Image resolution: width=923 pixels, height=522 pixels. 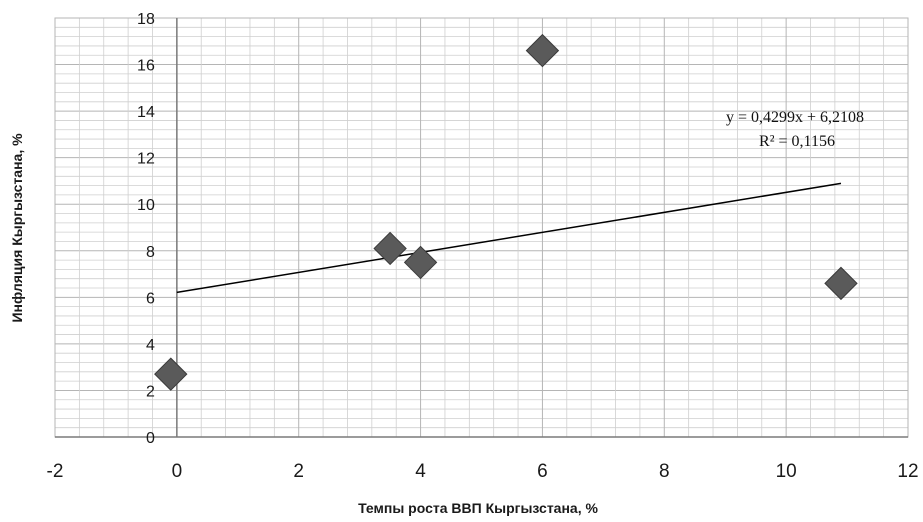 What do you see at coordinates (146, 205) in the screenshot?
I see `y-tick-label: 10` at bounding box center [146, 205].